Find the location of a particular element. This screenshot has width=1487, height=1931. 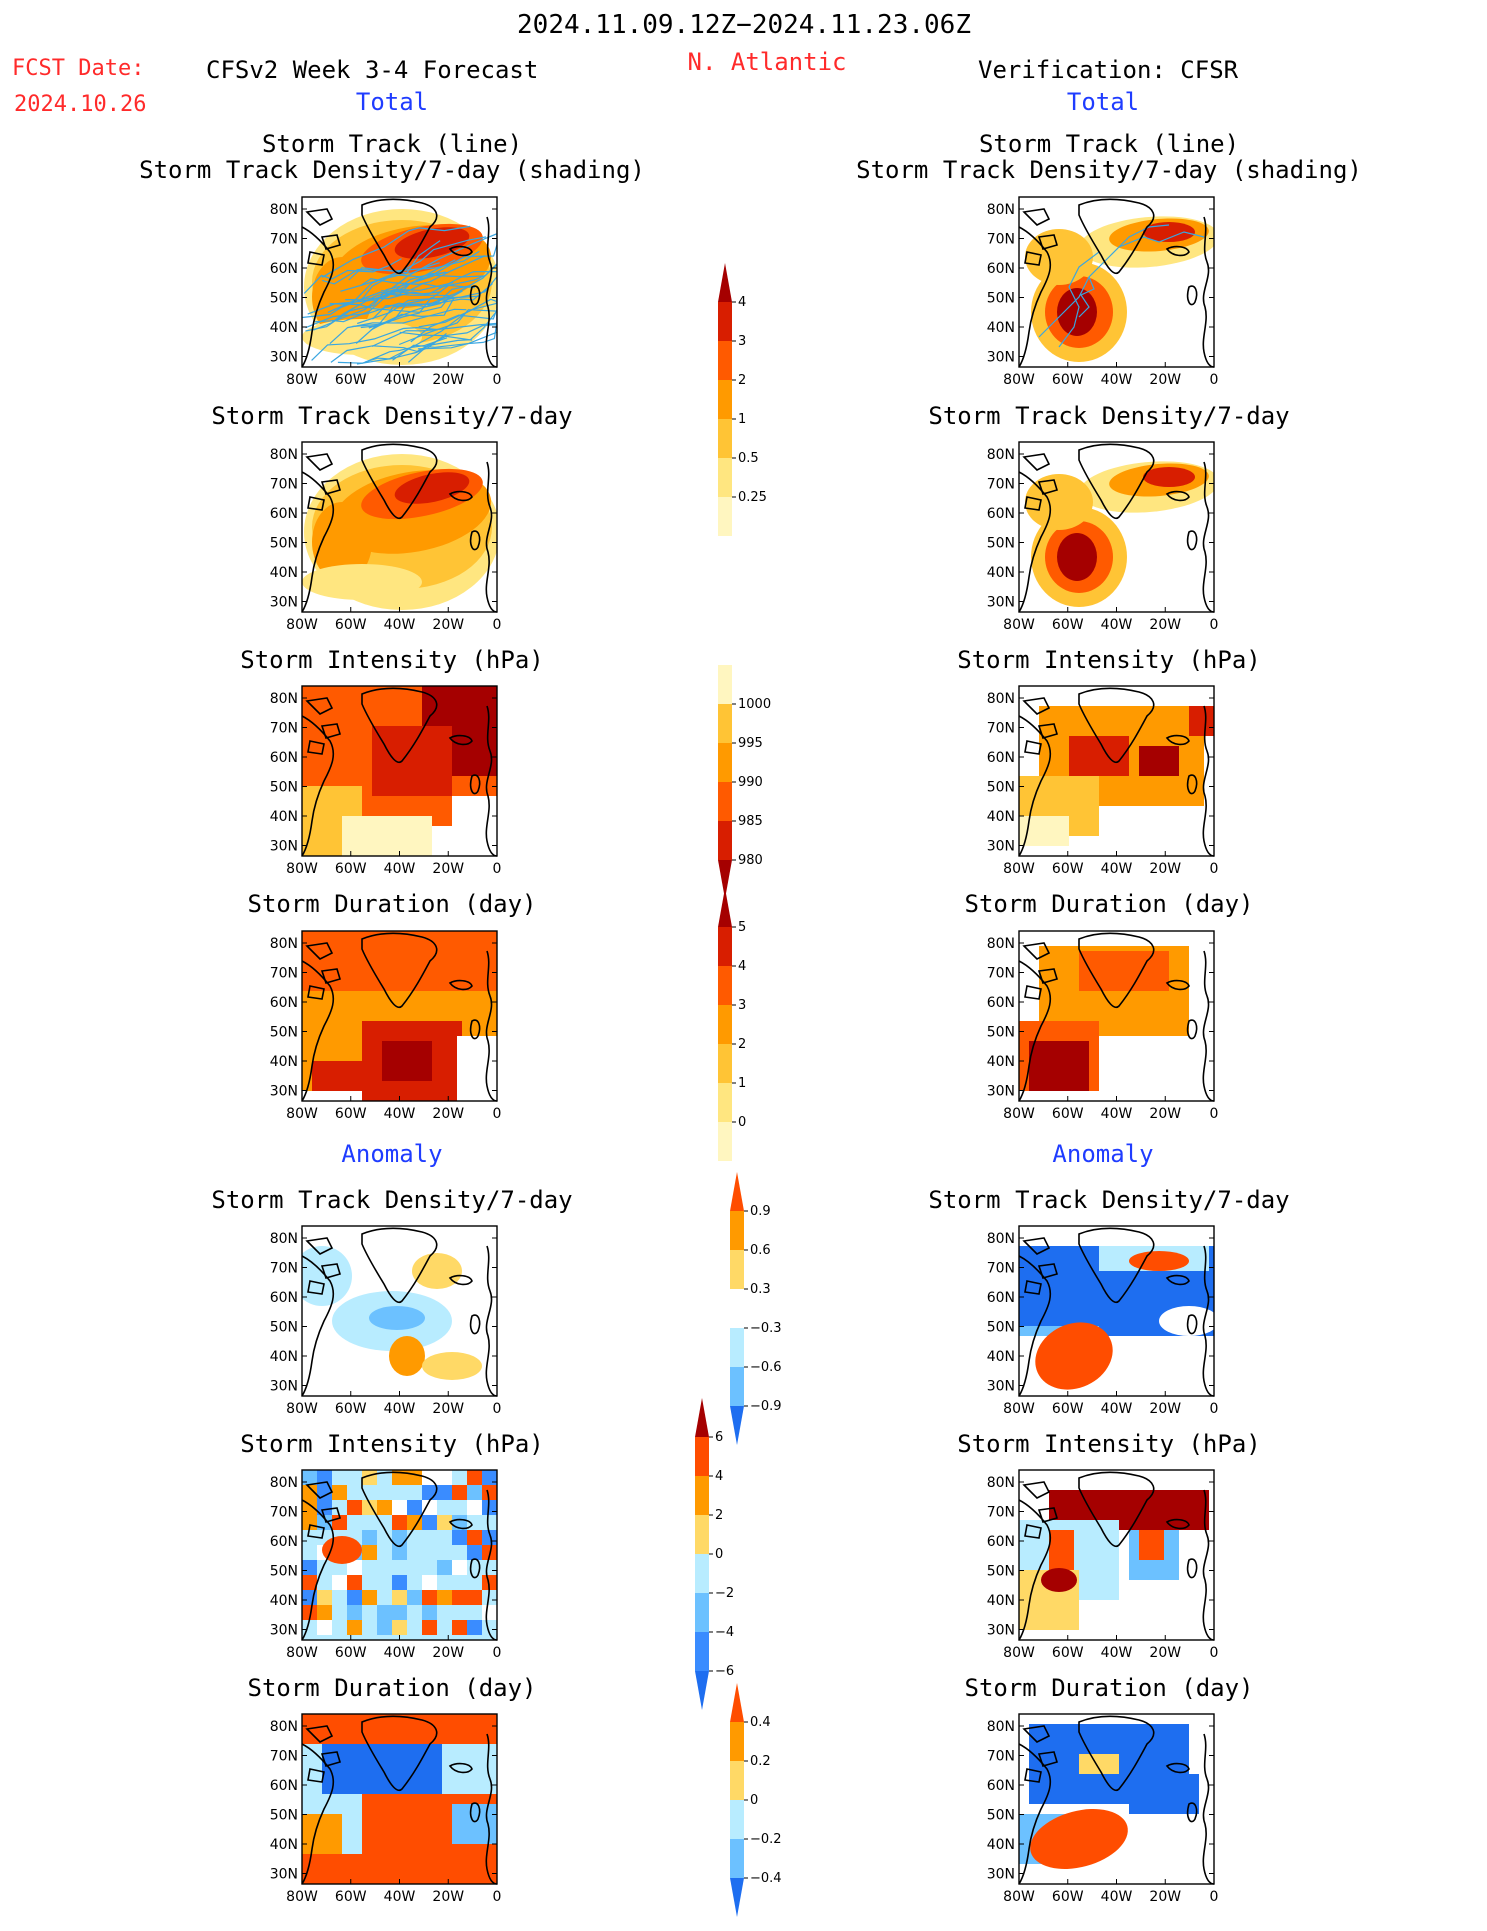

colorbar-label: 0.5 is located at coordinates (748, 458).